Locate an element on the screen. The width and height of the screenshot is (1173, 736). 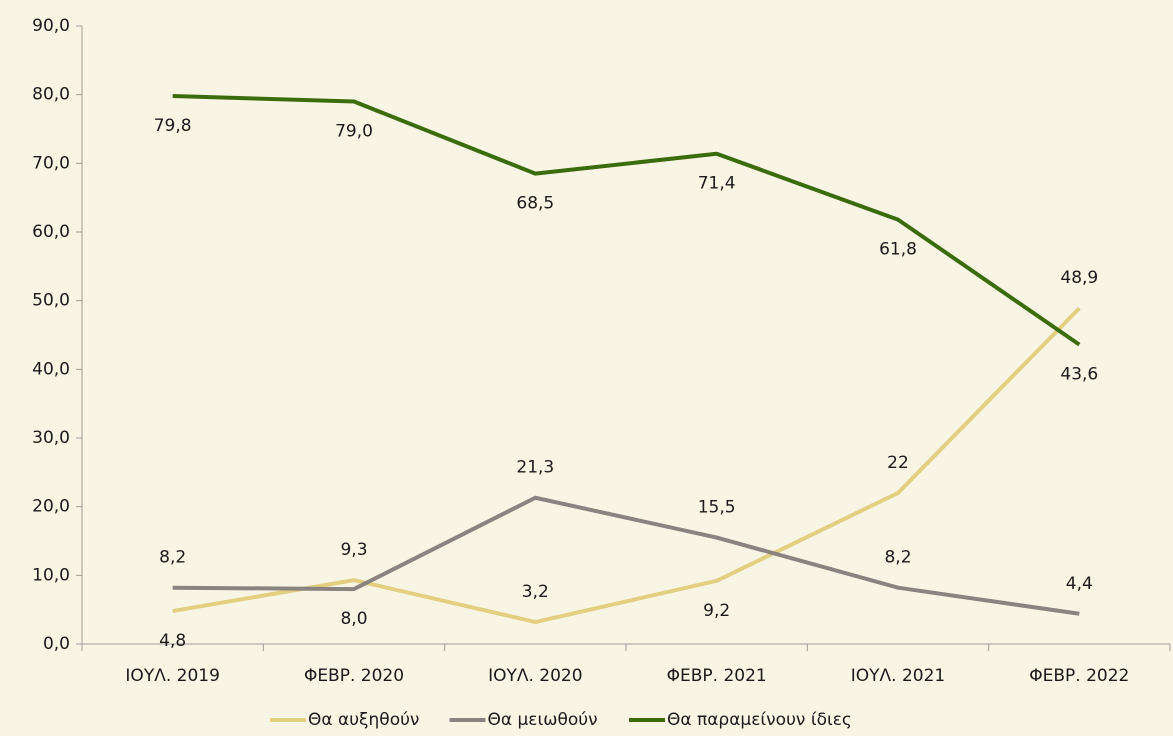
data-label: 79,8 is located at coordinates (173, 126).